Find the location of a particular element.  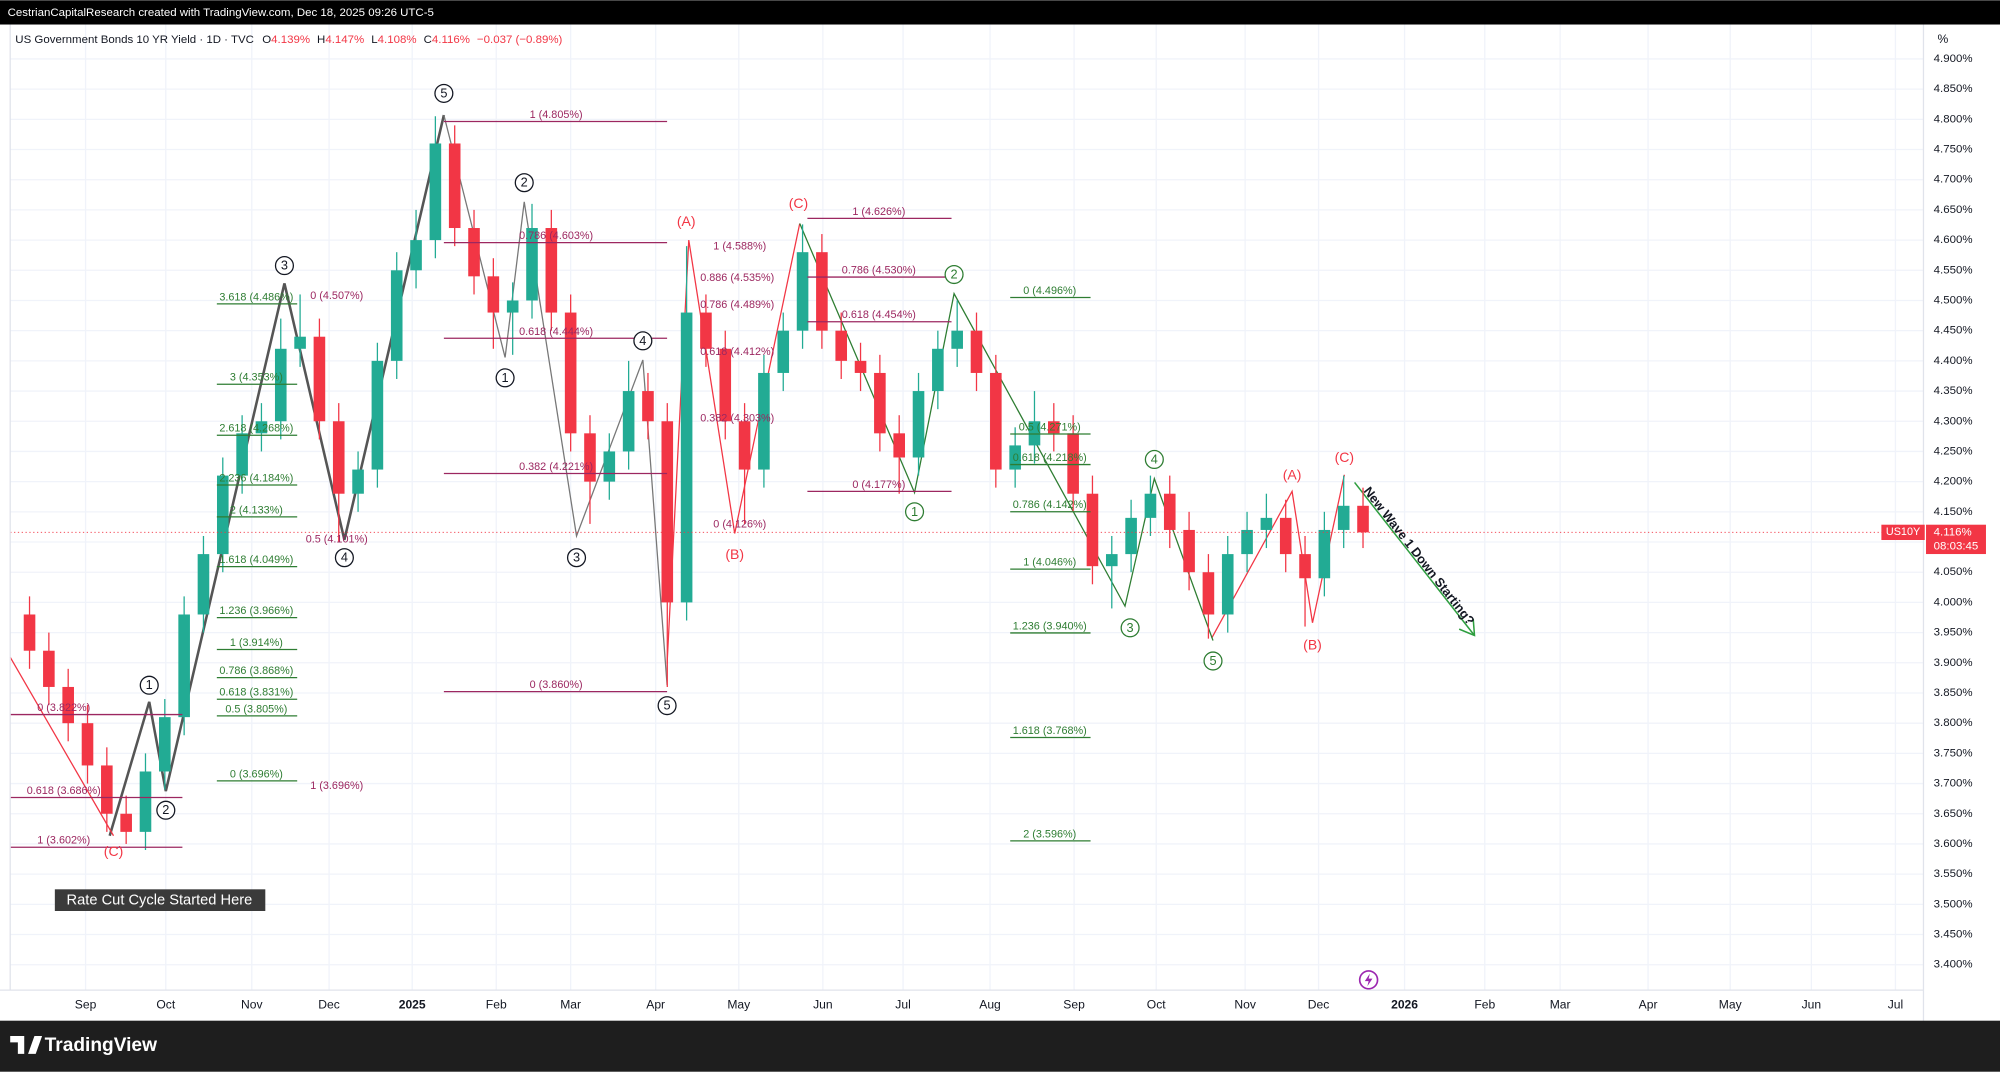

y-tick-label: 3.750% is located at coordinates (1953, 753).